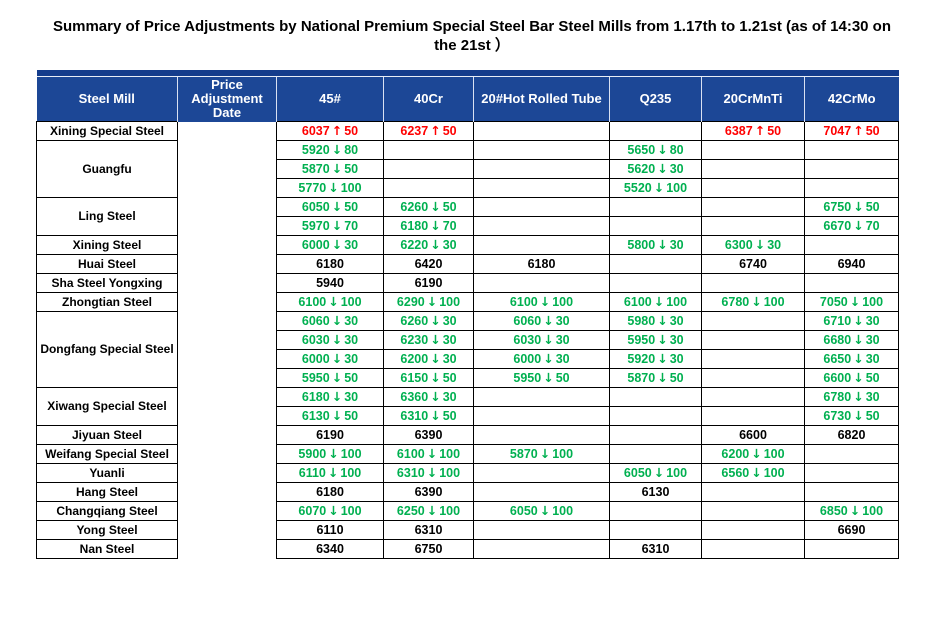  What do you see at coordinates (107, 302) in the screenshot?
I see `mill-name-cell: Zhongtian Steel` at bounding box center [107, 302].